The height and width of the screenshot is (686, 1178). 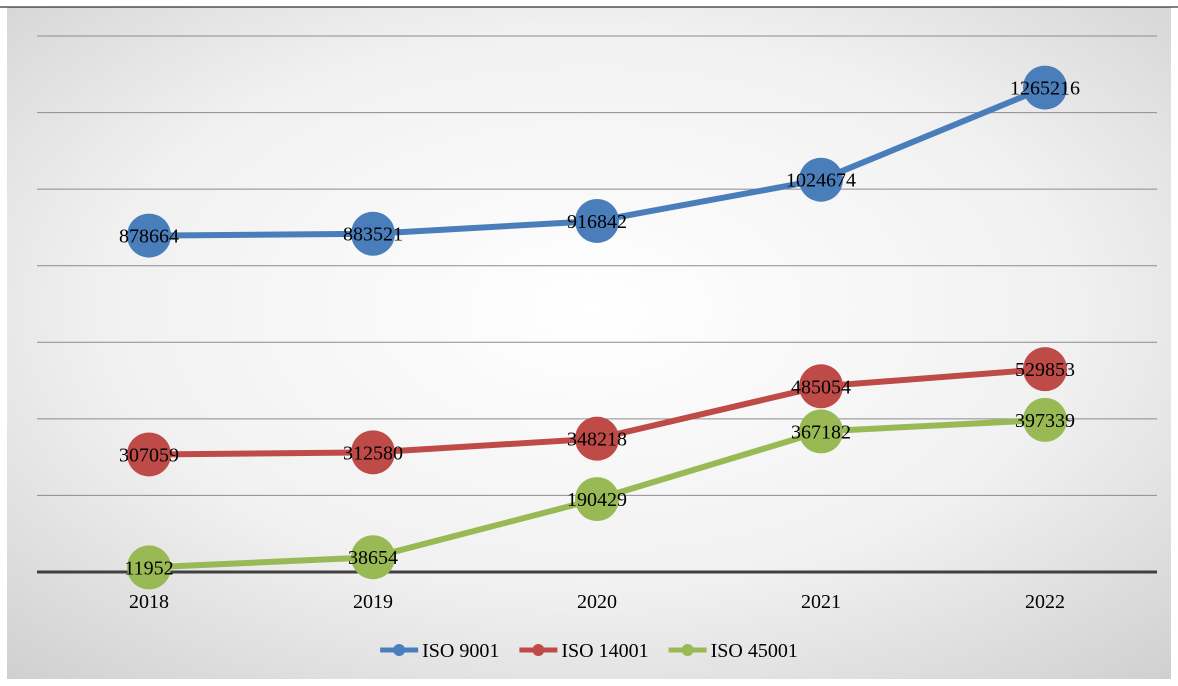 I want to click on data-label: 348218, so click(x=597, y=440).